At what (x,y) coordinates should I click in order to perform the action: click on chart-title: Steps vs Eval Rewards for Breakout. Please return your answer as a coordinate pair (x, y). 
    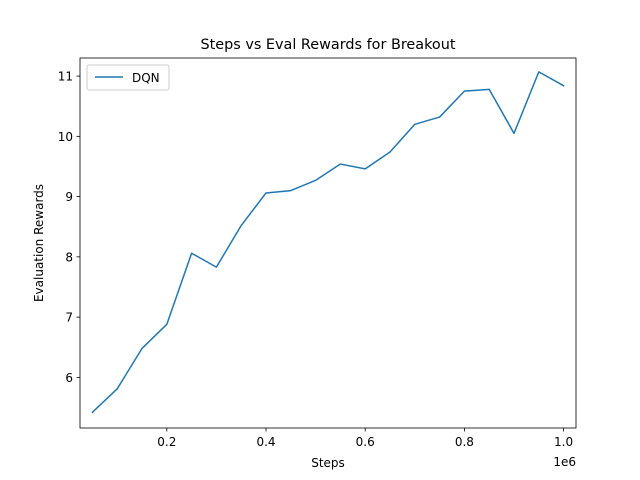
    Looking at the image, I should click on (328, 45).